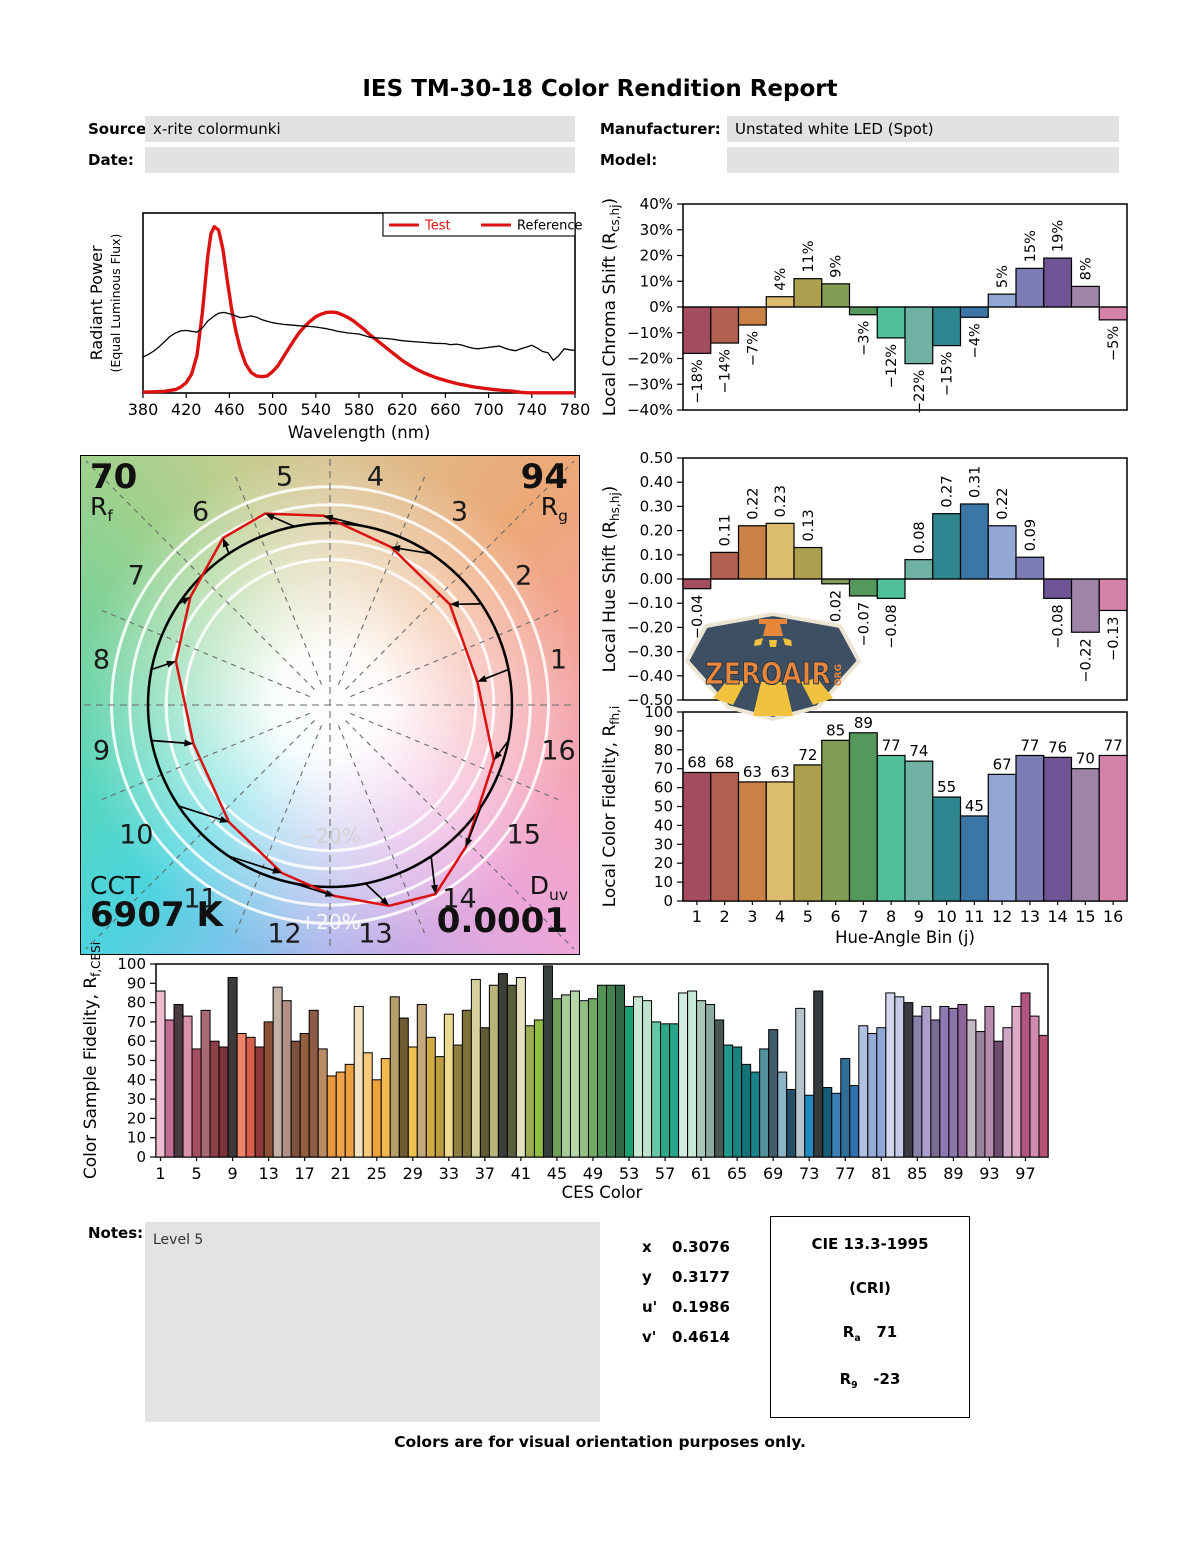  I want to click on bar-value-label: 45, so click(974, 806).